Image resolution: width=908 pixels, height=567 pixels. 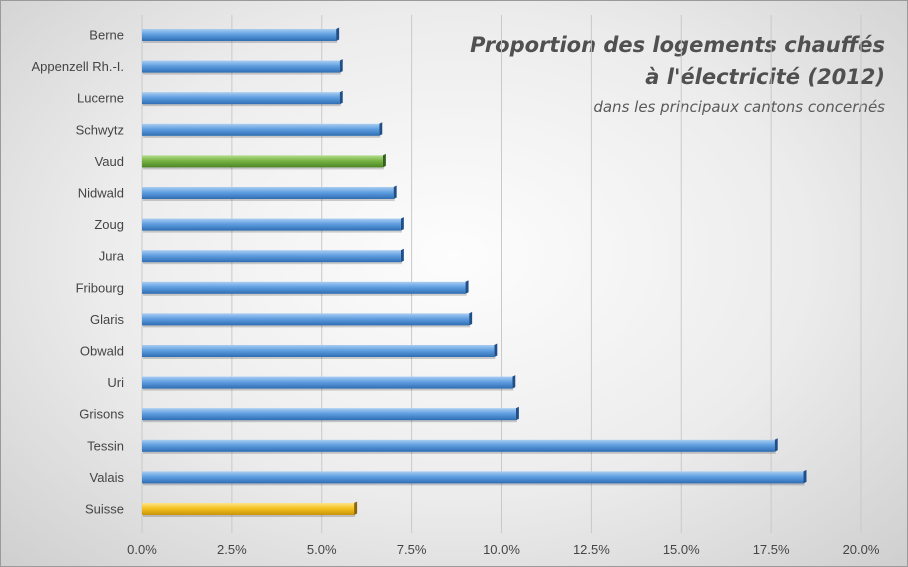 What do you see at coordinates (100, 98) in the screenshot?
I see `category-label: Lucerne` at bounding box center [100, 98].